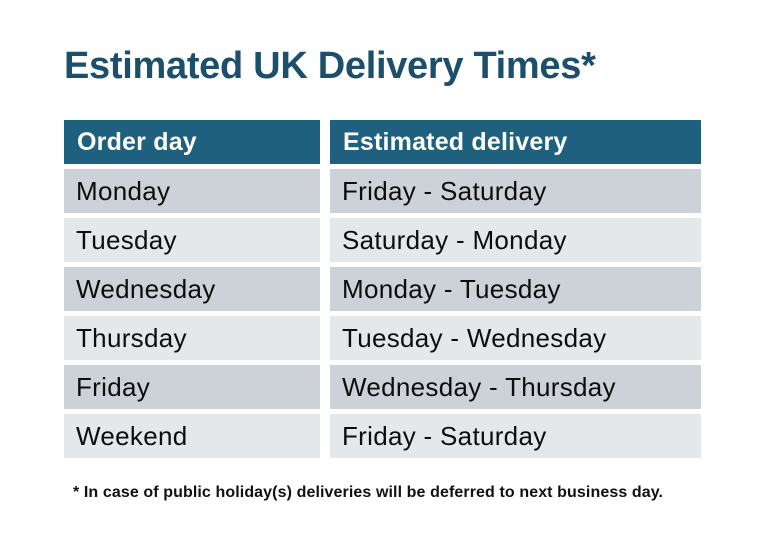 Image resolution: width=769 pixels, height=555 pixels. Describe the element at coordinates (192, 387) in the screenshot. I see `cell-order-day: Friday` at that location.